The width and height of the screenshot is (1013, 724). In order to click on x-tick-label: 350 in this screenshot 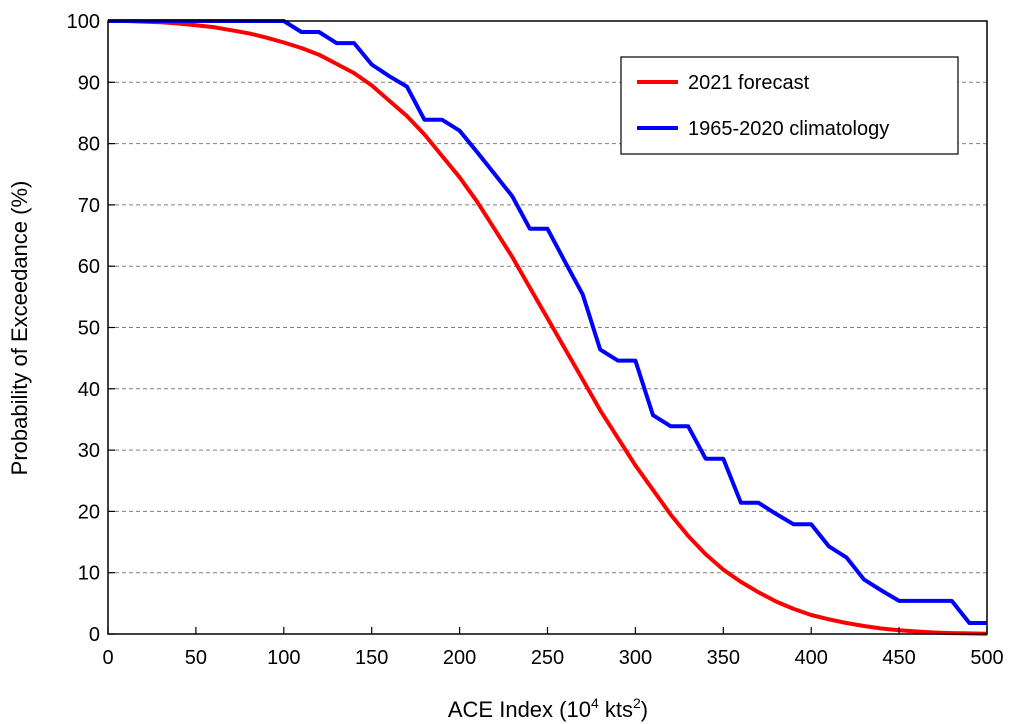, I will do `click(723, 658)`.